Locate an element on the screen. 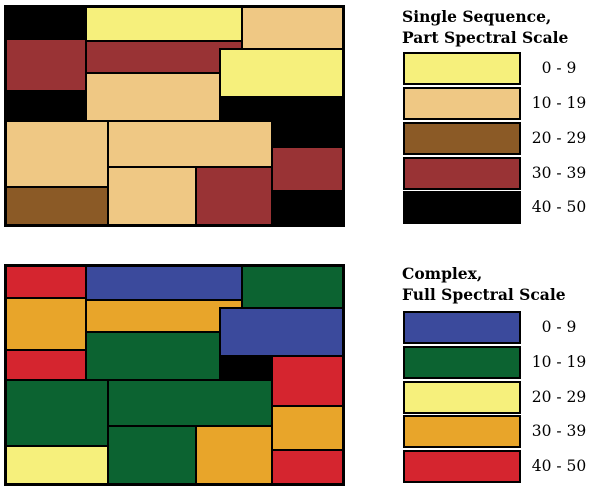 The height and width of the screenshot is (489, 600). legend-title-complex: Complex, Full Spectral Scale is located at coordinates (484, 284).